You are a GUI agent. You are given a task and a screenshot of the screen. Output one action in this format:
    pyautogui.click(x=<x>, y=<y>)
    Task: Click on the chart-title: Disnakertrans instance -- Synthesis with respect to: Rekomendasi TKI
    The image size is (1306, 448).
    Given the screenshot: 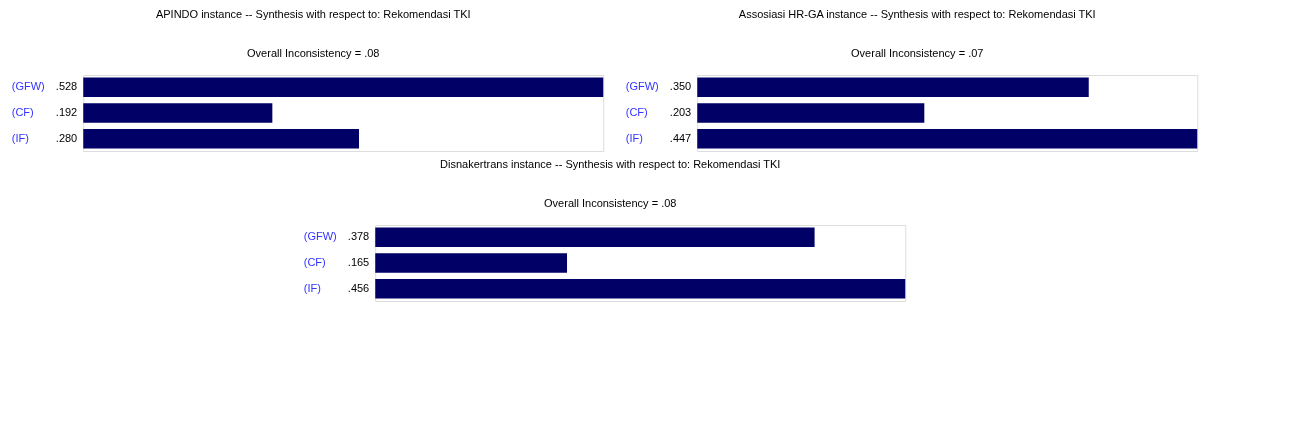 What is the action you would take?
    pyautogui.click(x=610, y=164)
    